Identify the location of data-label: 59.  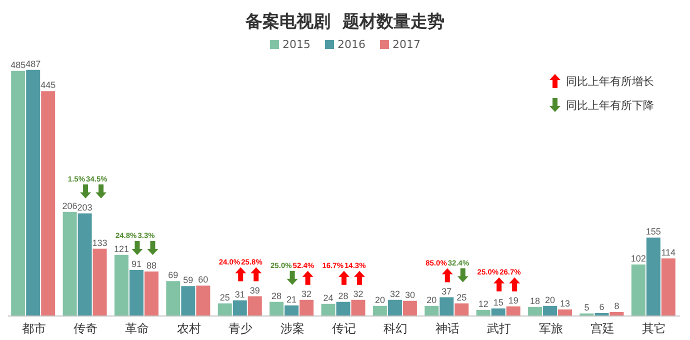
(188, 280).